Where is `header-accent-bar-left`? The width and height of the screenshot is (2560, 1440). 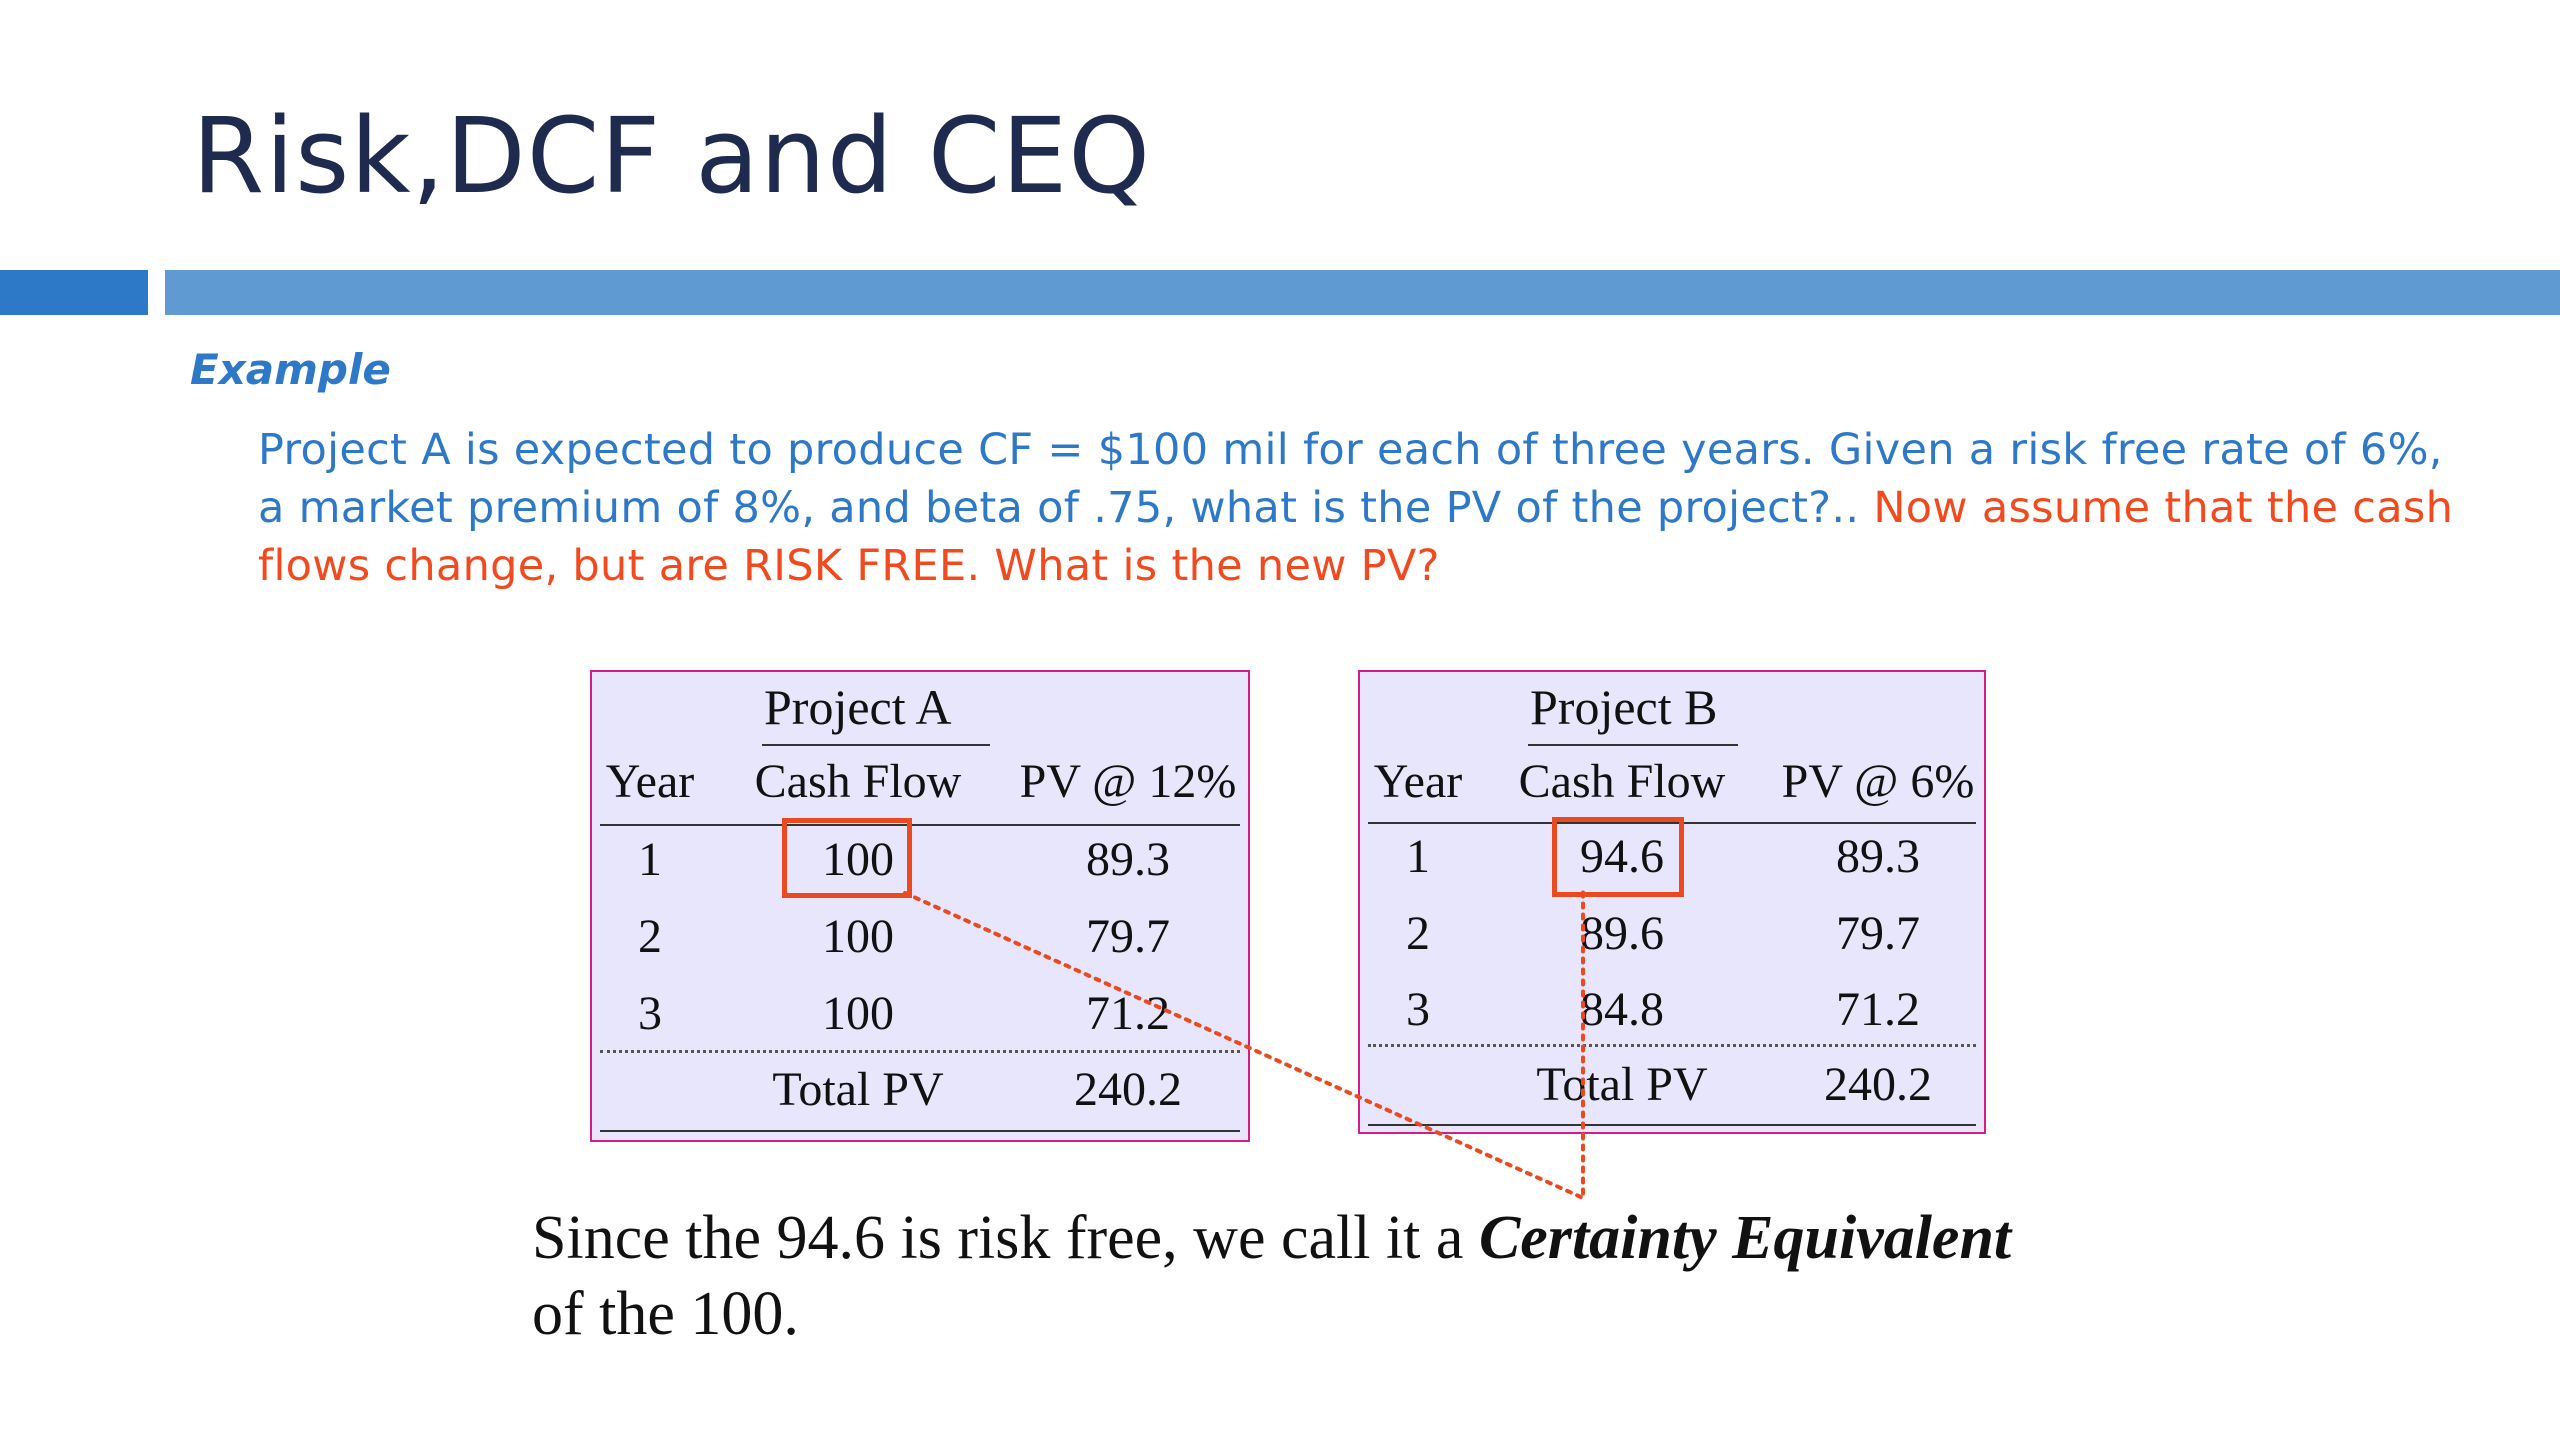 header-accent-bar-left is located at coordinates (74, 292).